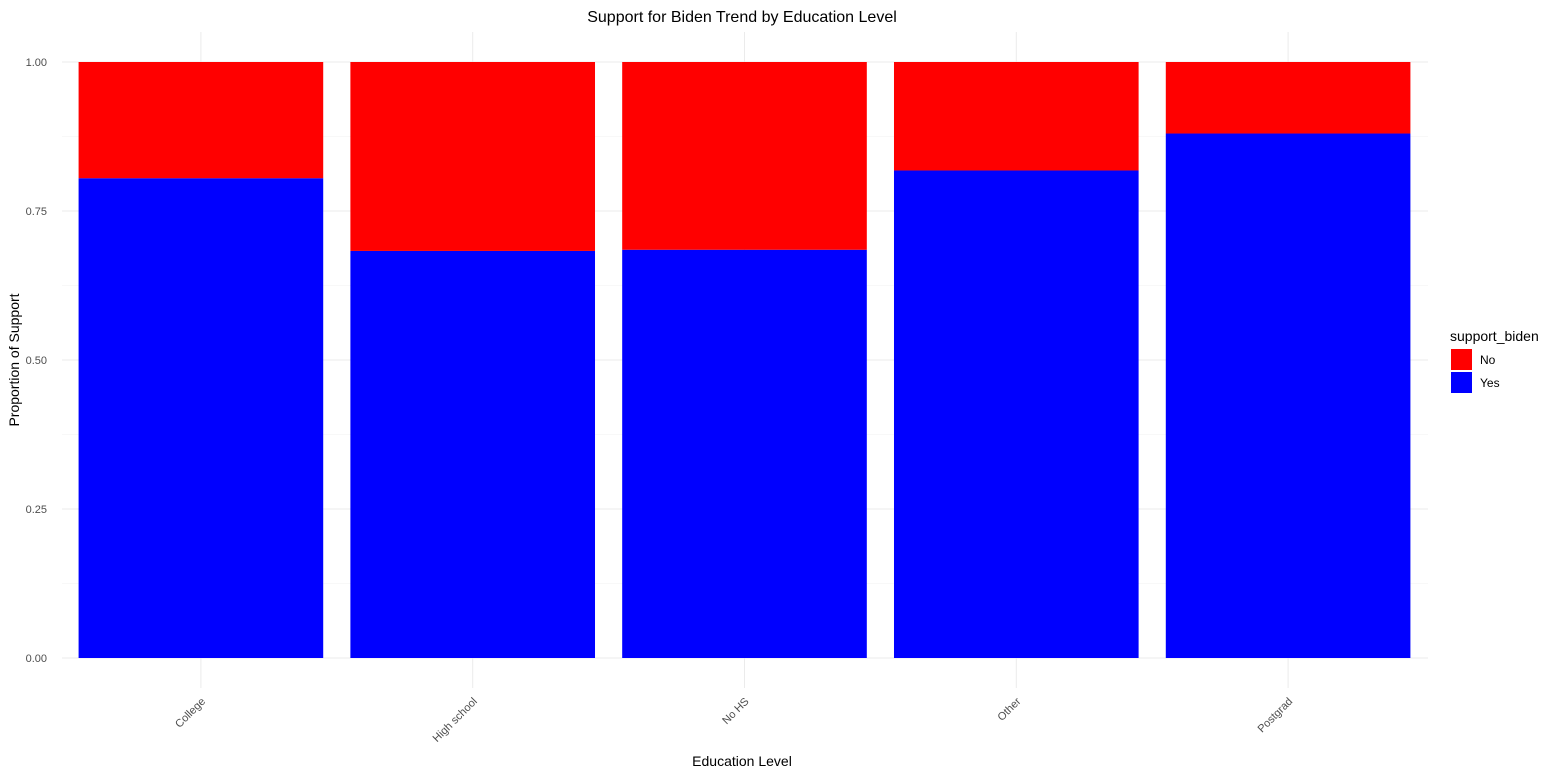 The width and height of the screenshot is (1557, 781). I want to click on bar-no-high-school, so click(473, 156).